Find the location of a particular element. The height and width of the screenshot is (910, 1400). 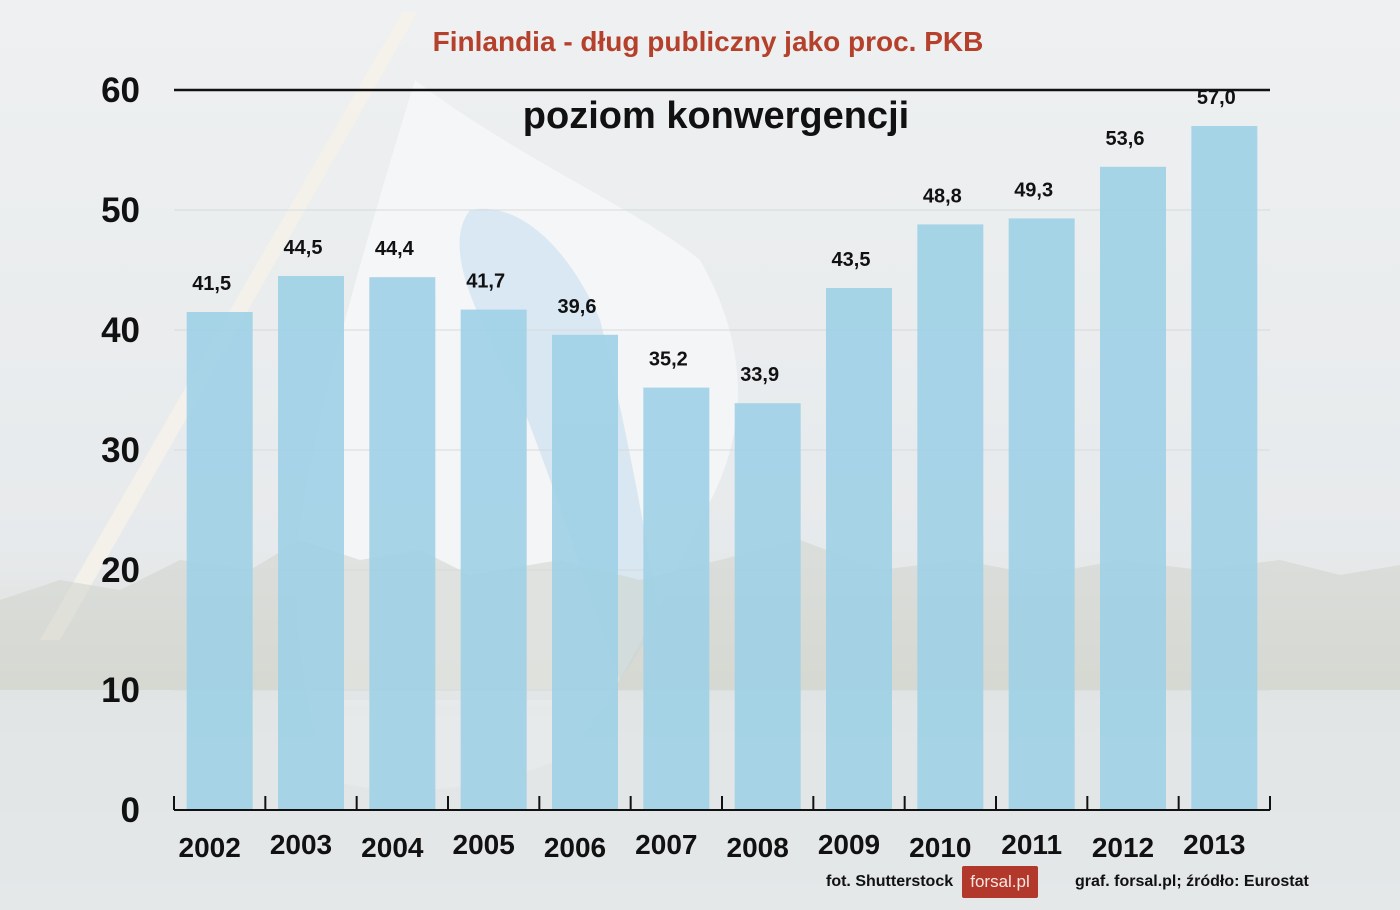

bar-2011 is located at coordinates (1041, 514).